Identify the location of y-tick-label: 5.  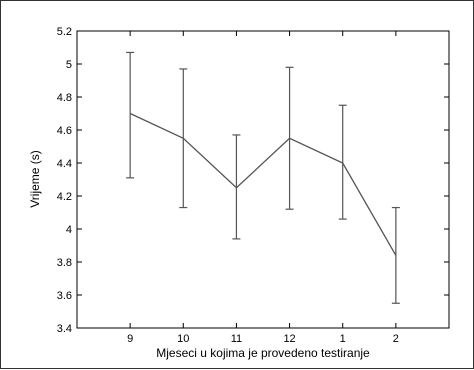
(69, 65).